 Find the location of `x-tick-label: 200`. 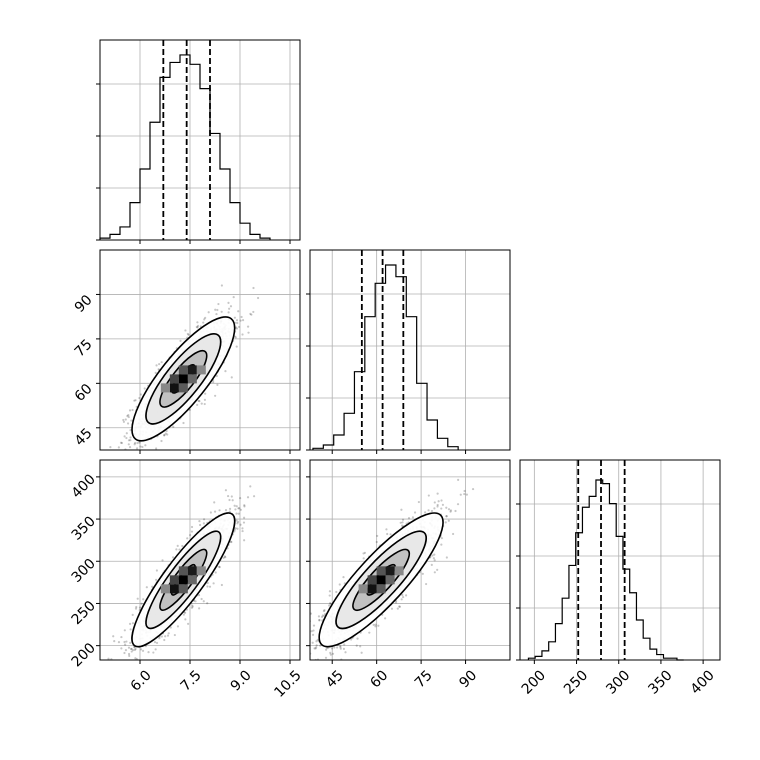

x-tick-label: 200 is located at coordinates (534, 682).